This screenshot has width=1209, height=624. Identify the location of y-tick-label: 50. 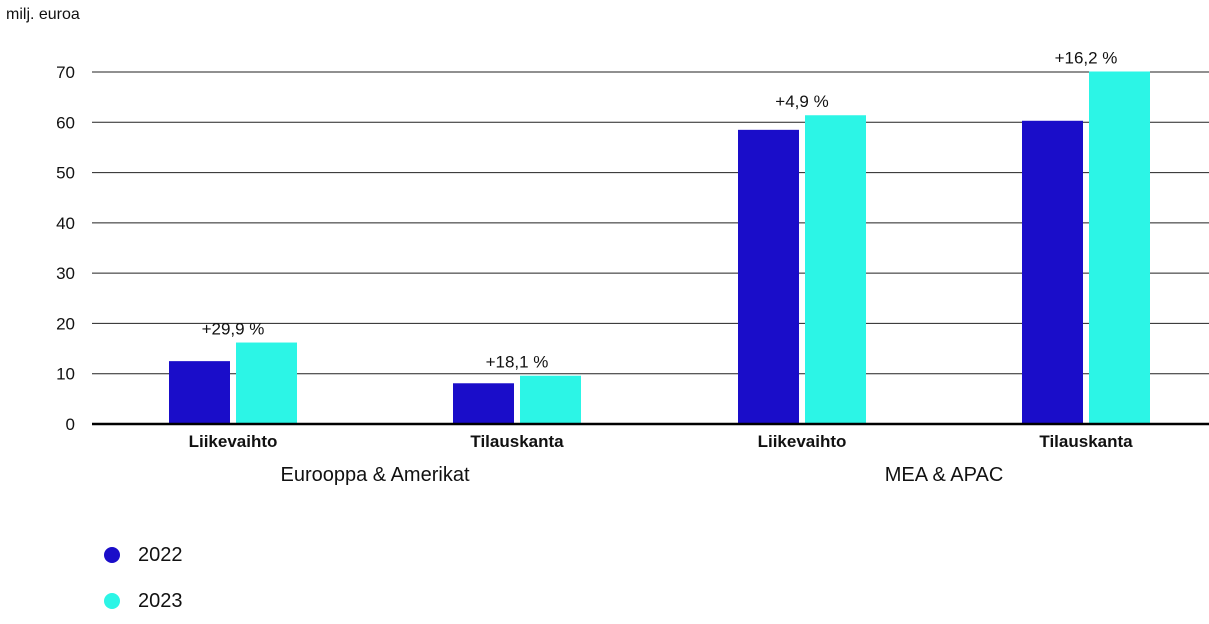
(65, 173).